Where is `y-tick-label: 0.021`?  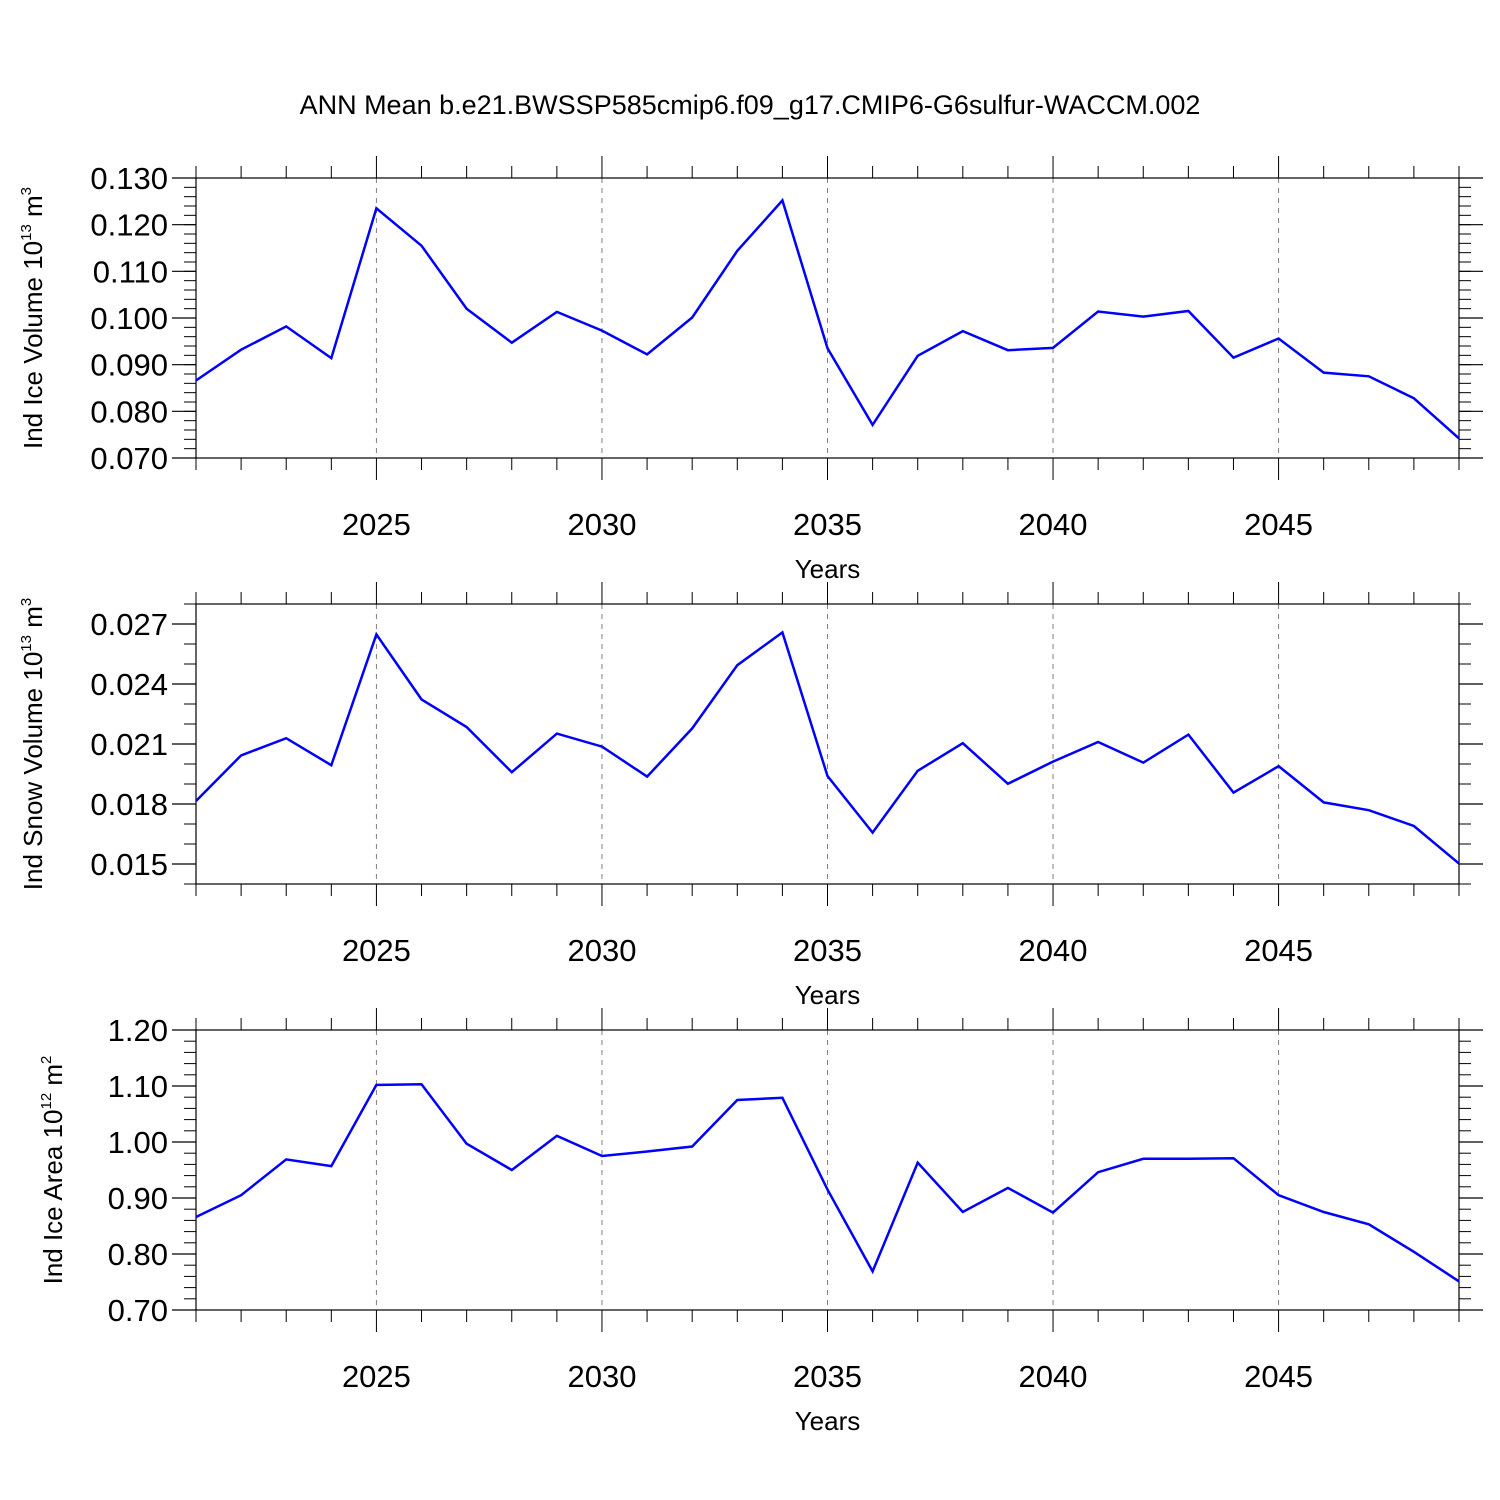
y-tick-label: 0.021 is located at coordinates (129, 744).